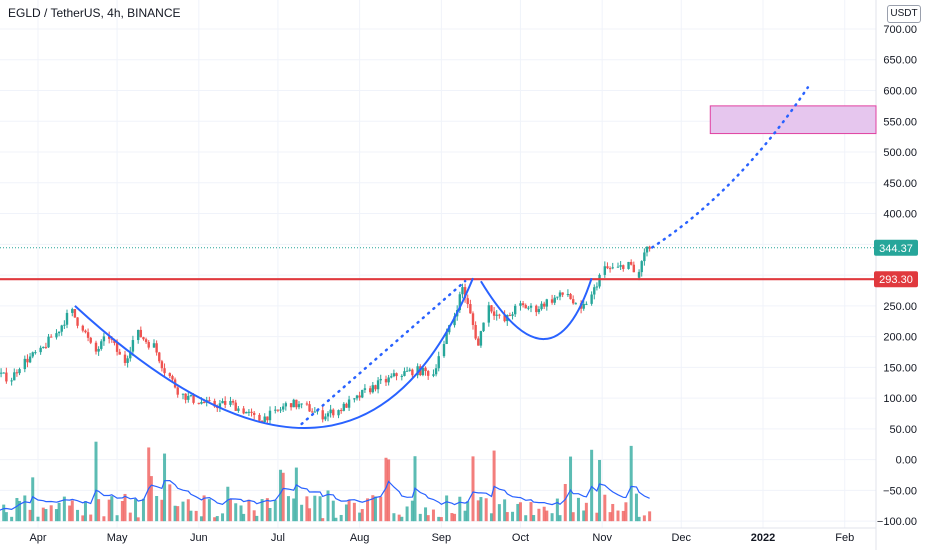 This screenshot has height=550, width=932. What do you see at coordinates (117, 538) in the screenshot?
I see `x-tick-label: May` at bounding box center [117, 538].